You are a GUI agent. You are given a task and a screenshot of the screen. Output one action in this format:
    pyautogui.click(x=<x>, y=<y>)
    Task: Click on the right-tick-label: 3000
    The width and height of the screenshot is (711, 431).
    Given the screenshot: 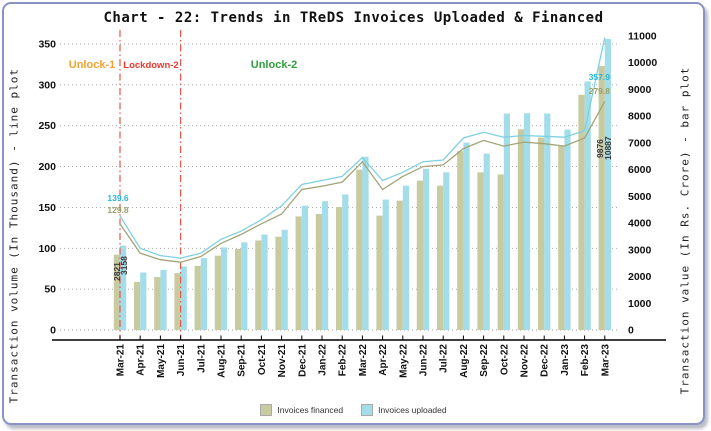 What is the action you would take?
    pyautogui.click(x=640, y=250)
    